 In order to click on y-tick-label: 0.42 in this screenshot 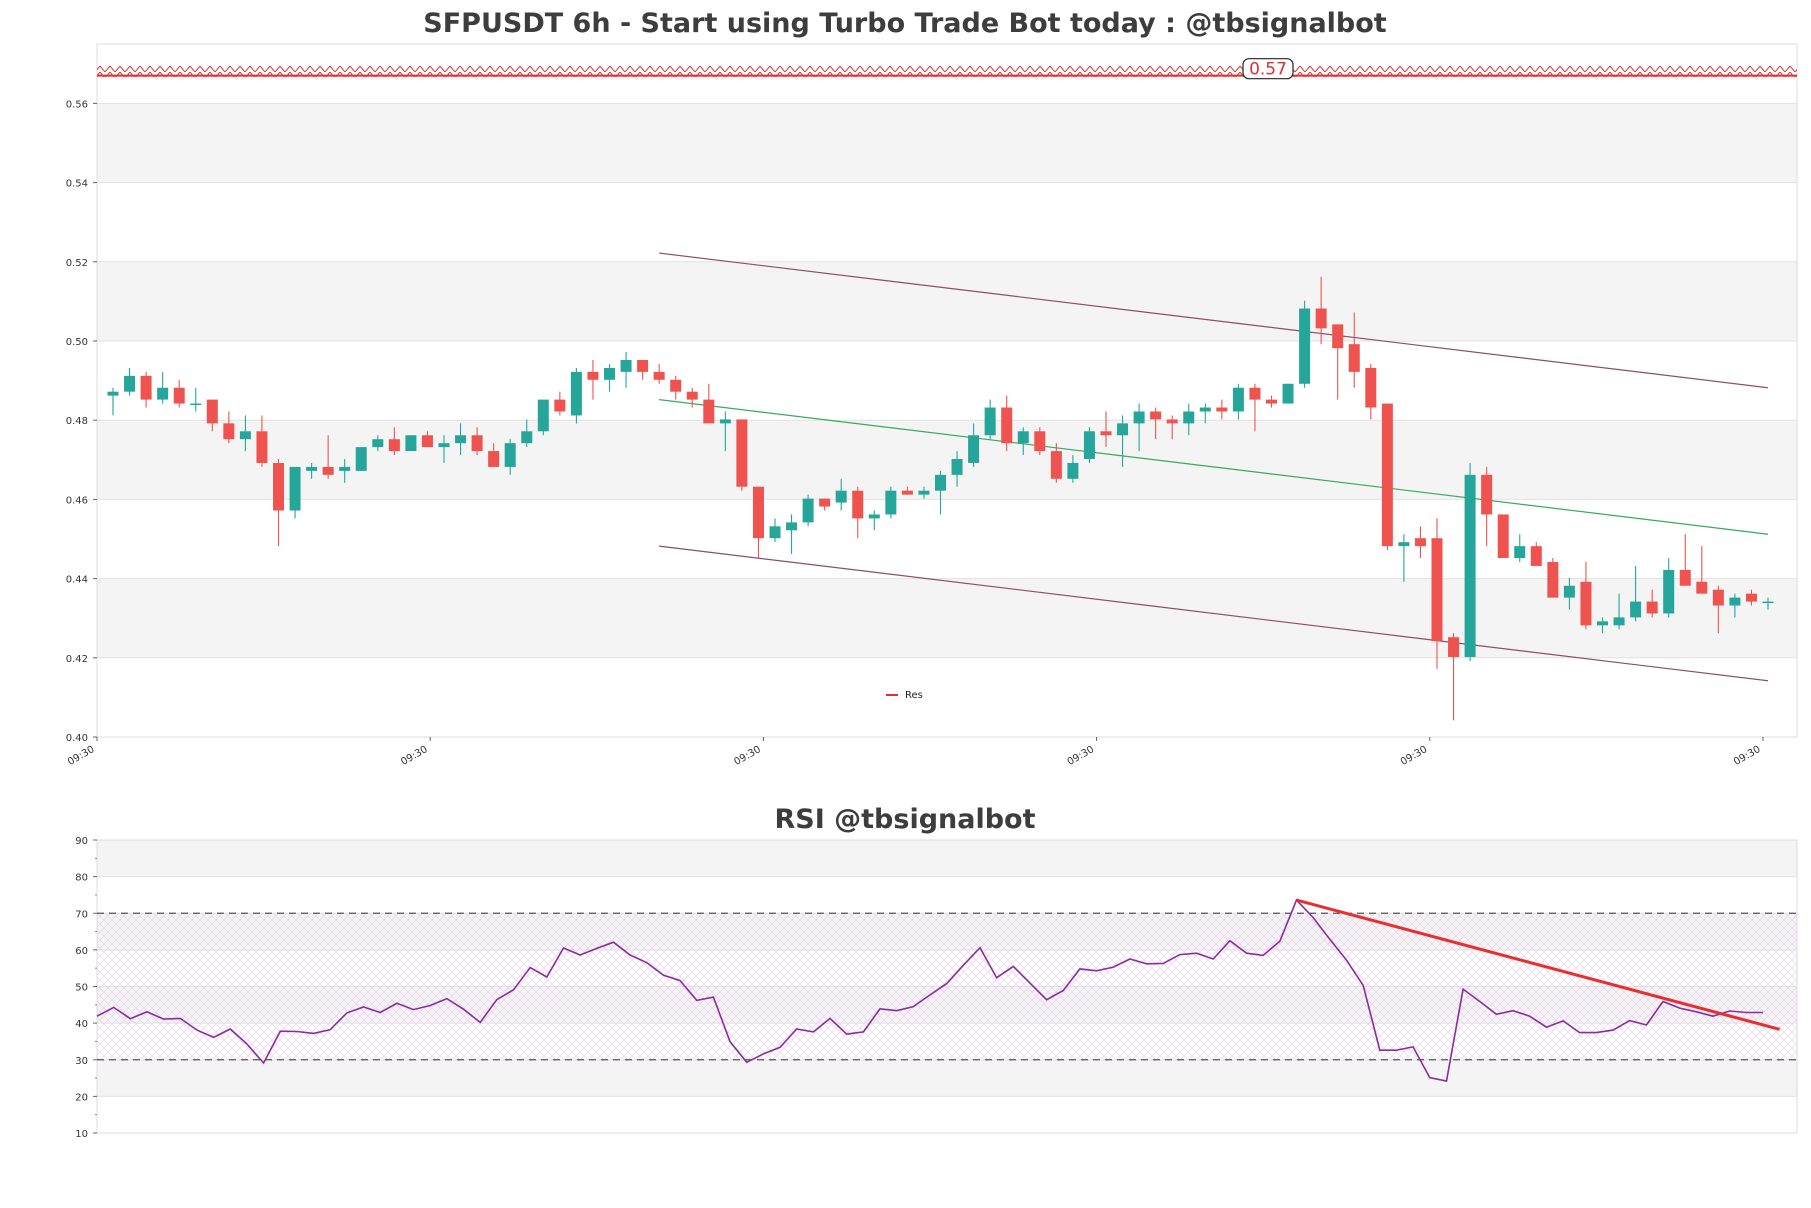, I will do `click(77, 659)`.